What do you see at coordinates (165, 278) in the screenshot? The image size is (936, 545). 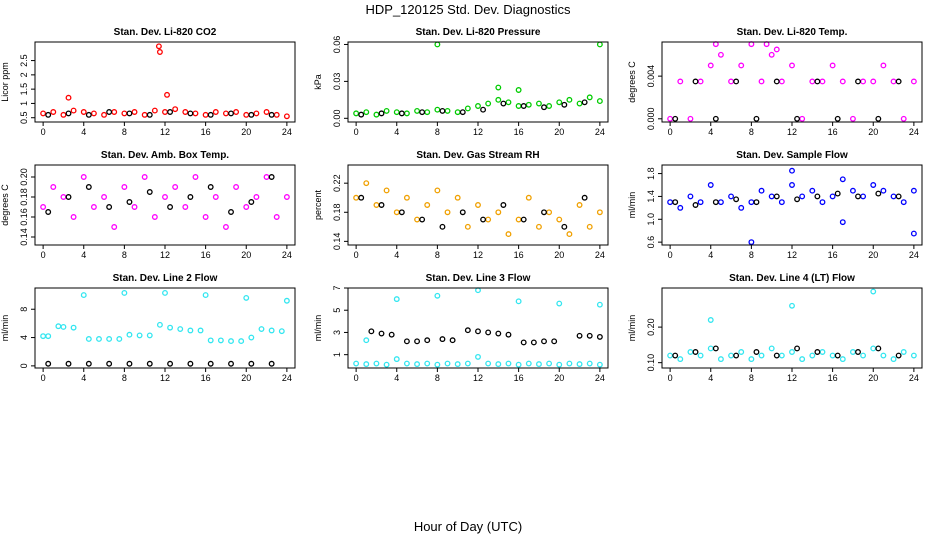 I see `panel-title: Stan. Dev. Line 2 Flow` at bounding box center [165, 278].